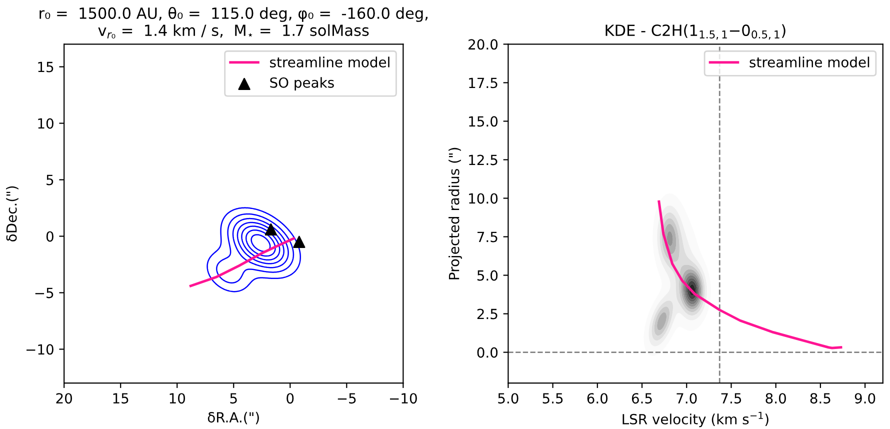 This screenshot has height=429, width=890. What do you see at coordinates (483, 198) in the screenshot?
I see `y-tick-label: 10.0` at bounding box center [483, 198].